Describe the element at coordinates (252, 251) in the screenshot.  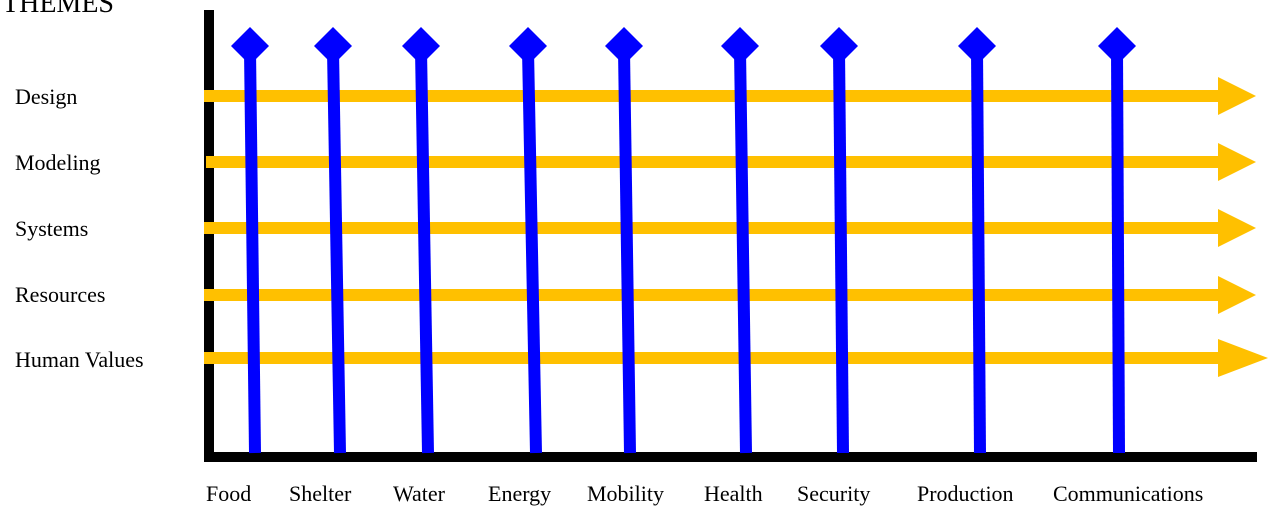
I see `domain-line-food` at that location.